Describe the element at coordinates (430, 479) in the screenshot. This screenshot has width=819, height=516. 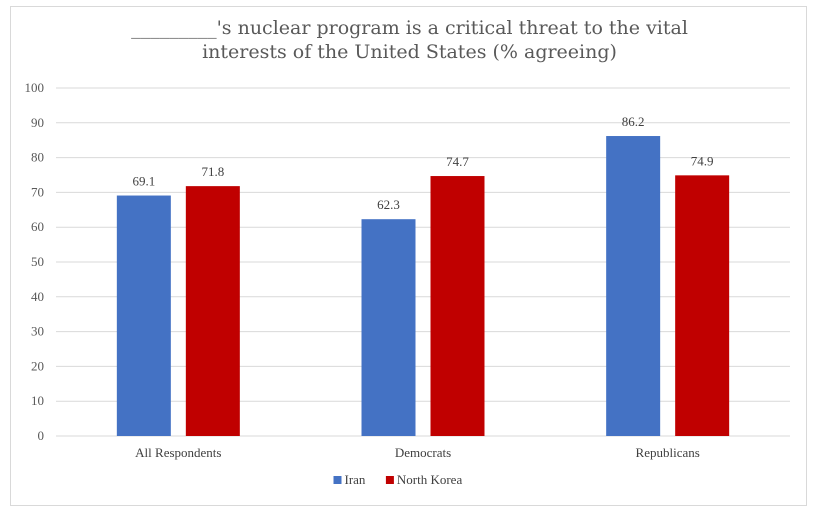
I see `legend-label: North Korea` at that location.